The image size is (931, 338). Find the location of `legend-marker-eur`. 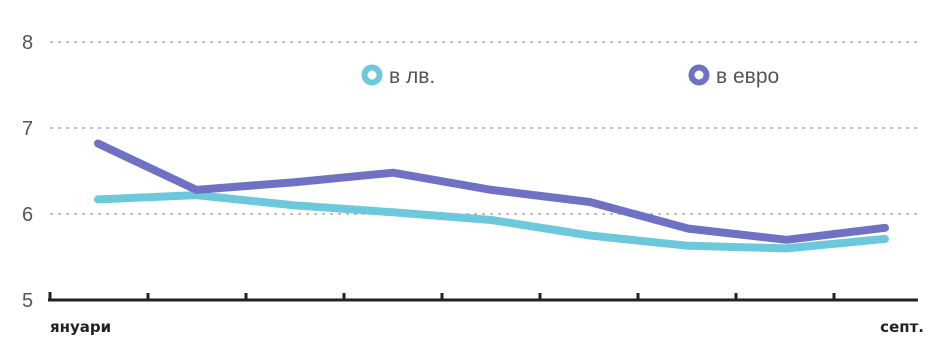

legend-marker-eur is located at coordinates (699, 75).